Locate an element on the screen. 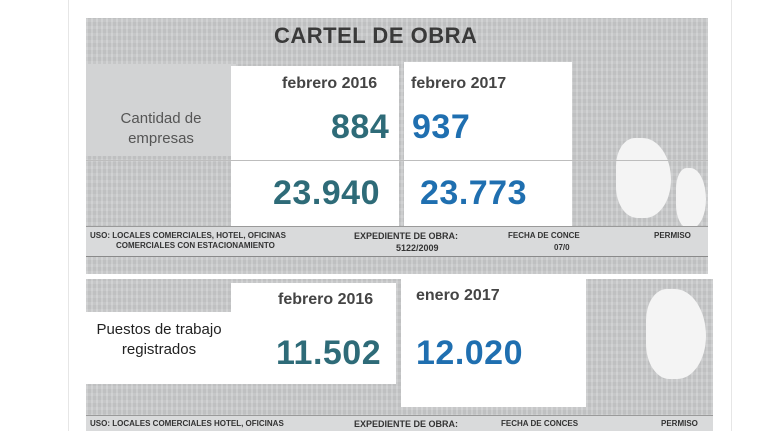 The height and width of the screenshot is (431, 760). jobs-2017-value: 12.020 is located at coordinates (469, 353).